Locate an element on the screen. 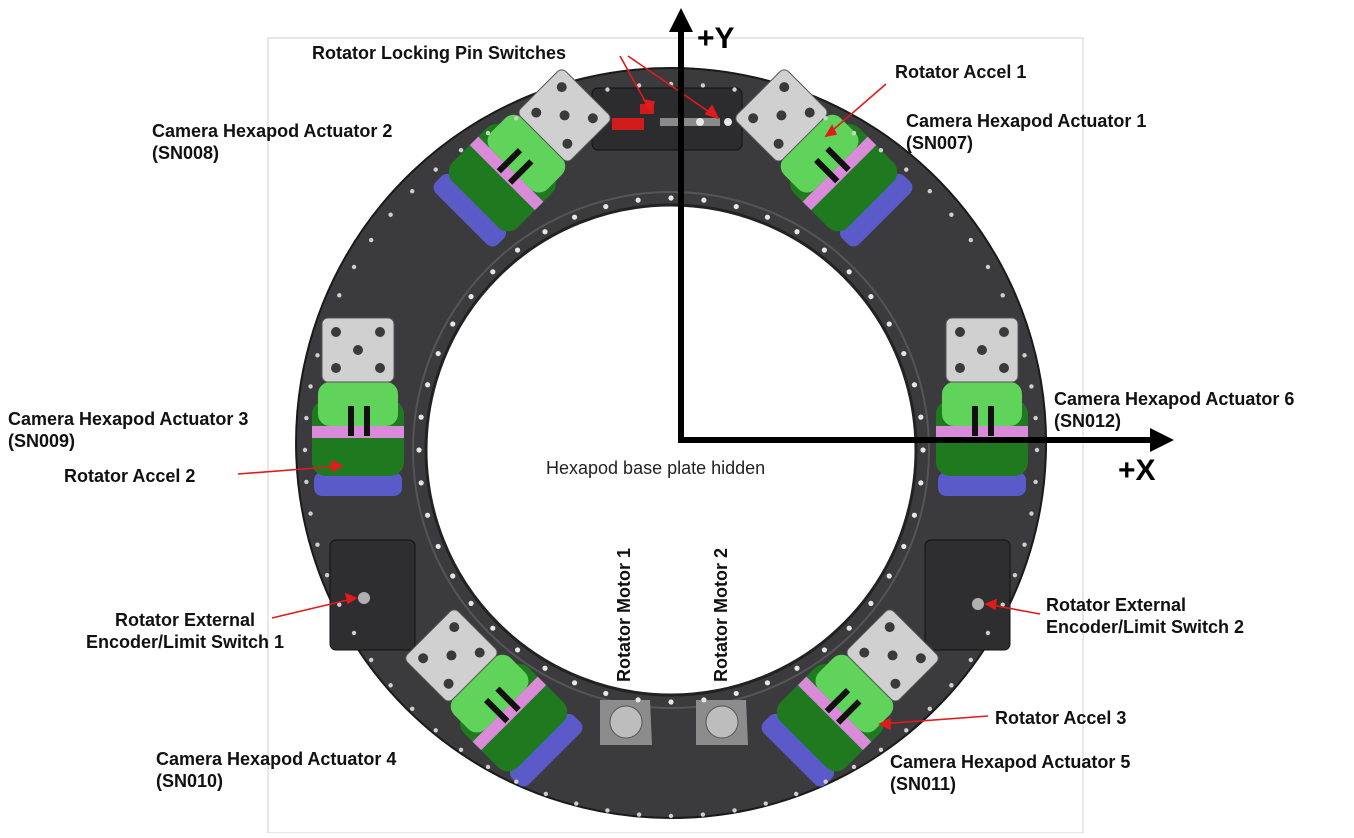 This screenshot has height=838, width=1354. locking-pin-housing is located at coordinates (667, 119).